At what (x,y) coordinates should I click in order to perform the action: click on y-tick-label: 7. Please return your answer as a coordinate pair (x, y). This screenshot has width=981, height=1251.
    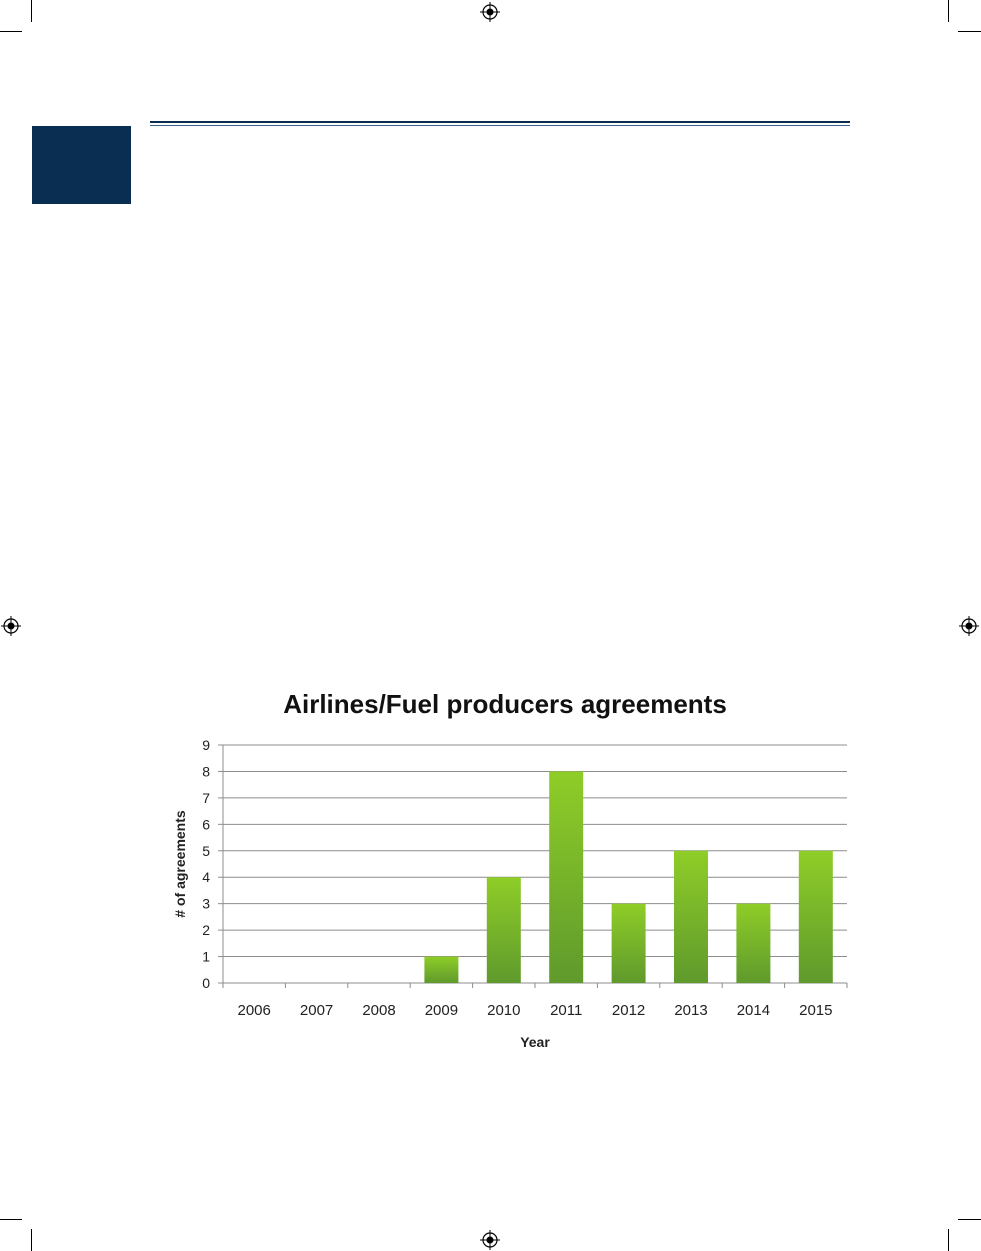
    Looking at the image, I should click on (206, 798).